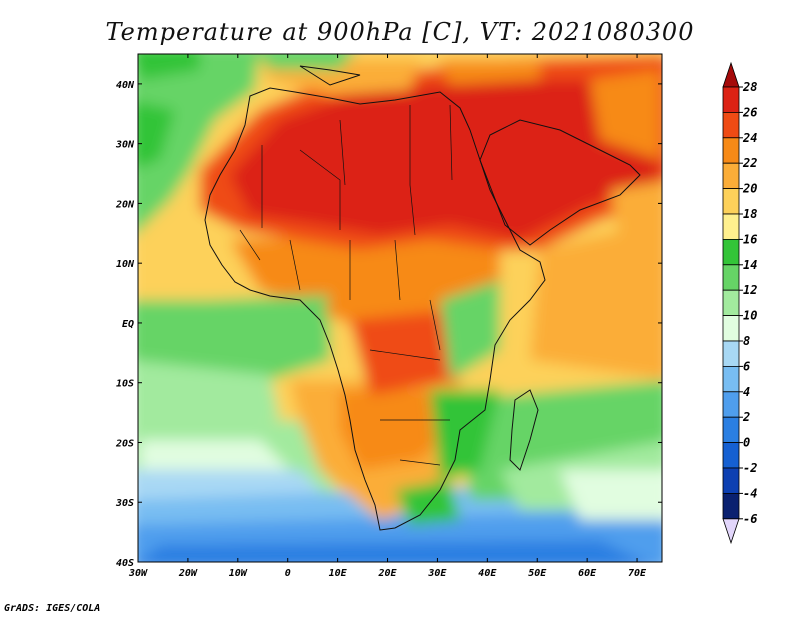  Describe the element at coordinates (731, 531) in the screenshot. I see `colorbar-bottom-arrow` at that location.